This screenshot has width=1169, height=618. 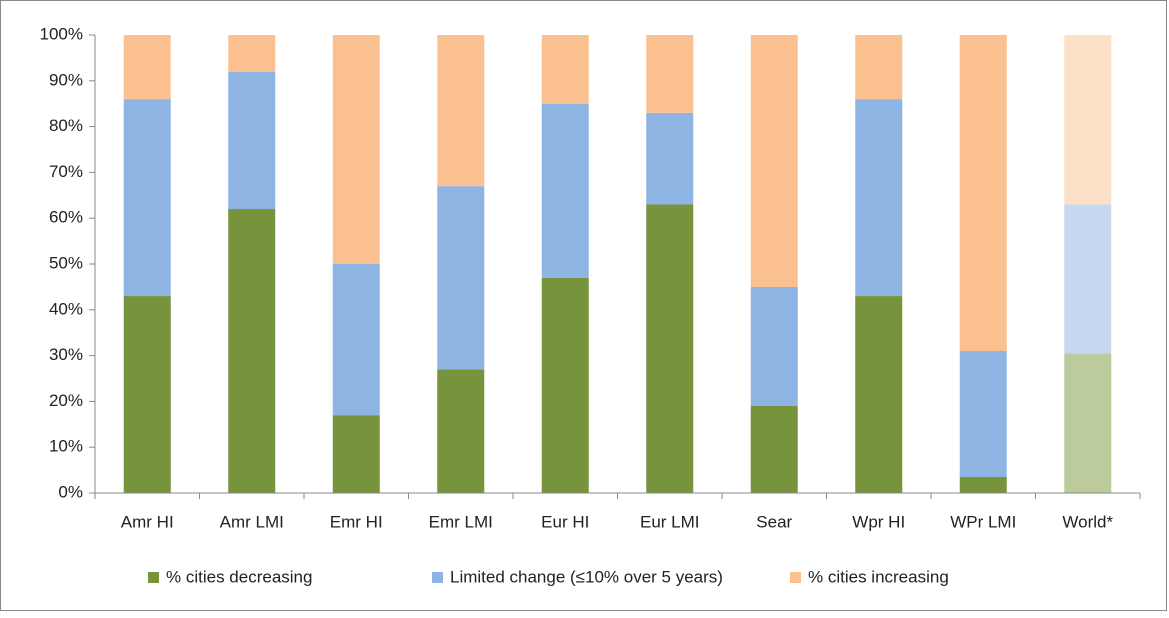 I want to click on y-tick-label: 20%, so click(x=66, y=400).